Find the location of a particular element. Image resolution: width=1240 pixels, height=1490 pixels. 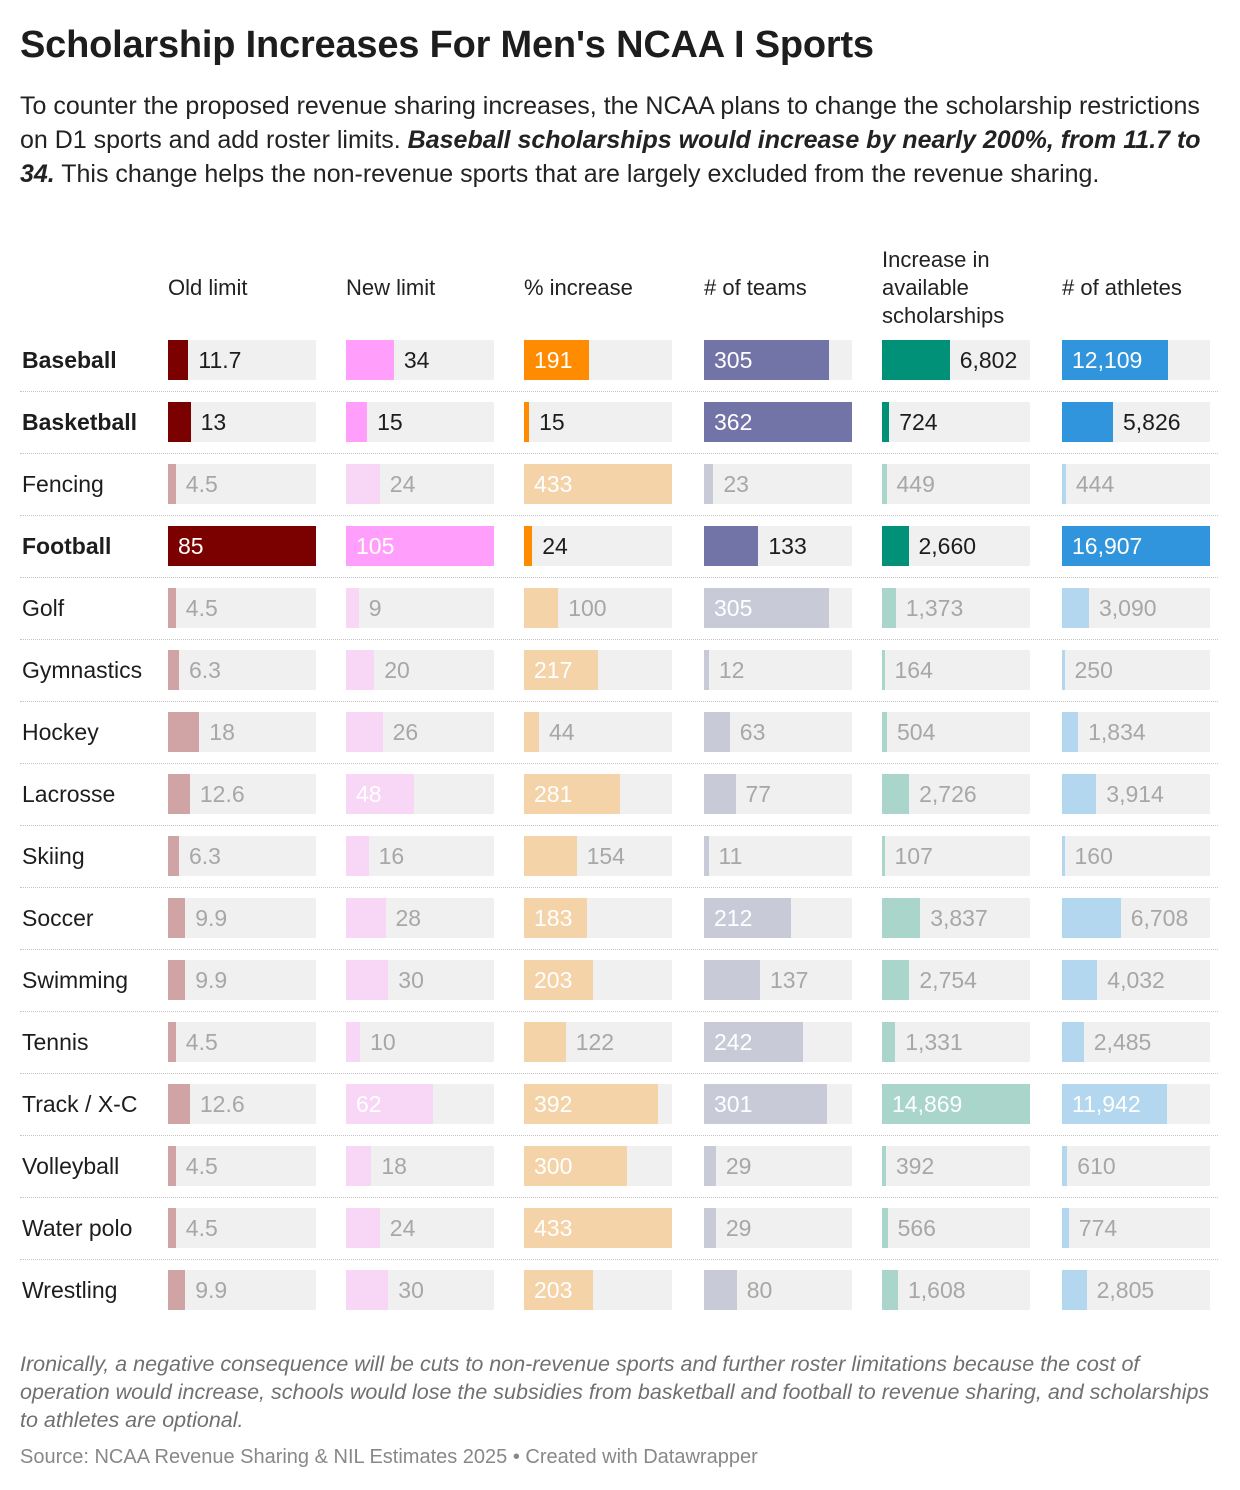

cell-baseball-pct: 191 is located at coordinates (598, 360).